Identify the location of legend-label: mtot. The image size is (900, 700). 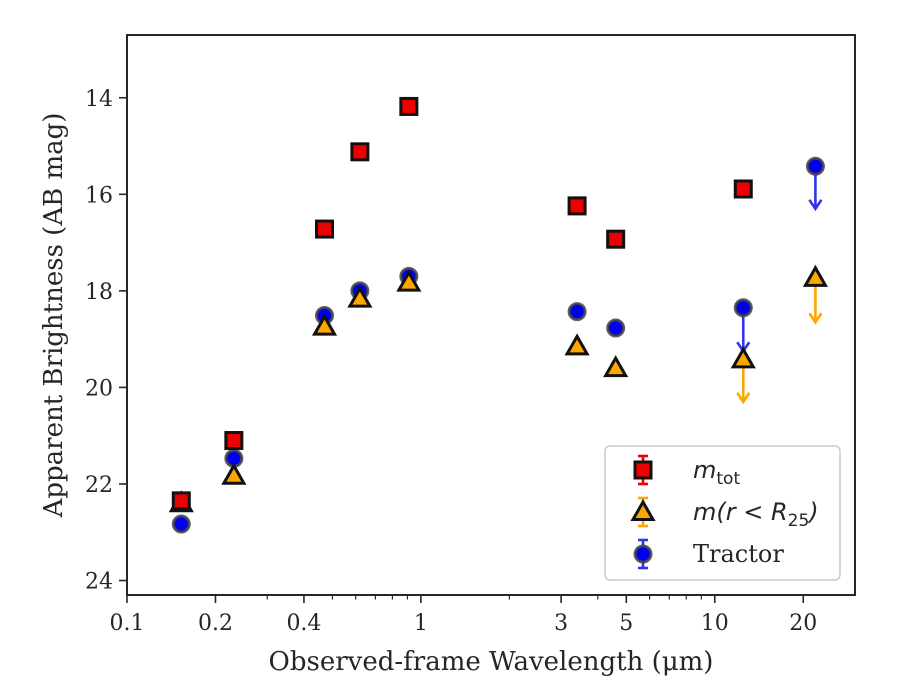
(716, 472).